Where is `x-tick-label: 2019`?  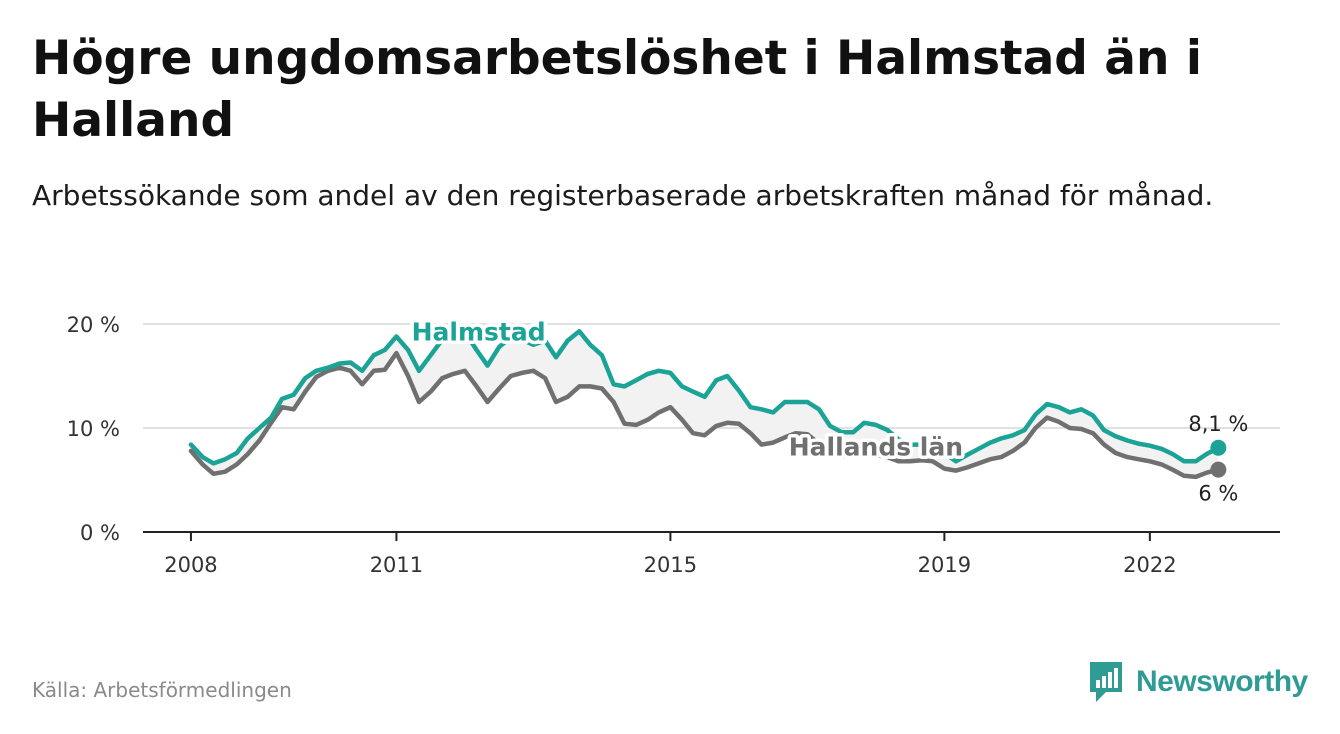 x-tick-label: 2019 is located at coordinates (944, 565).